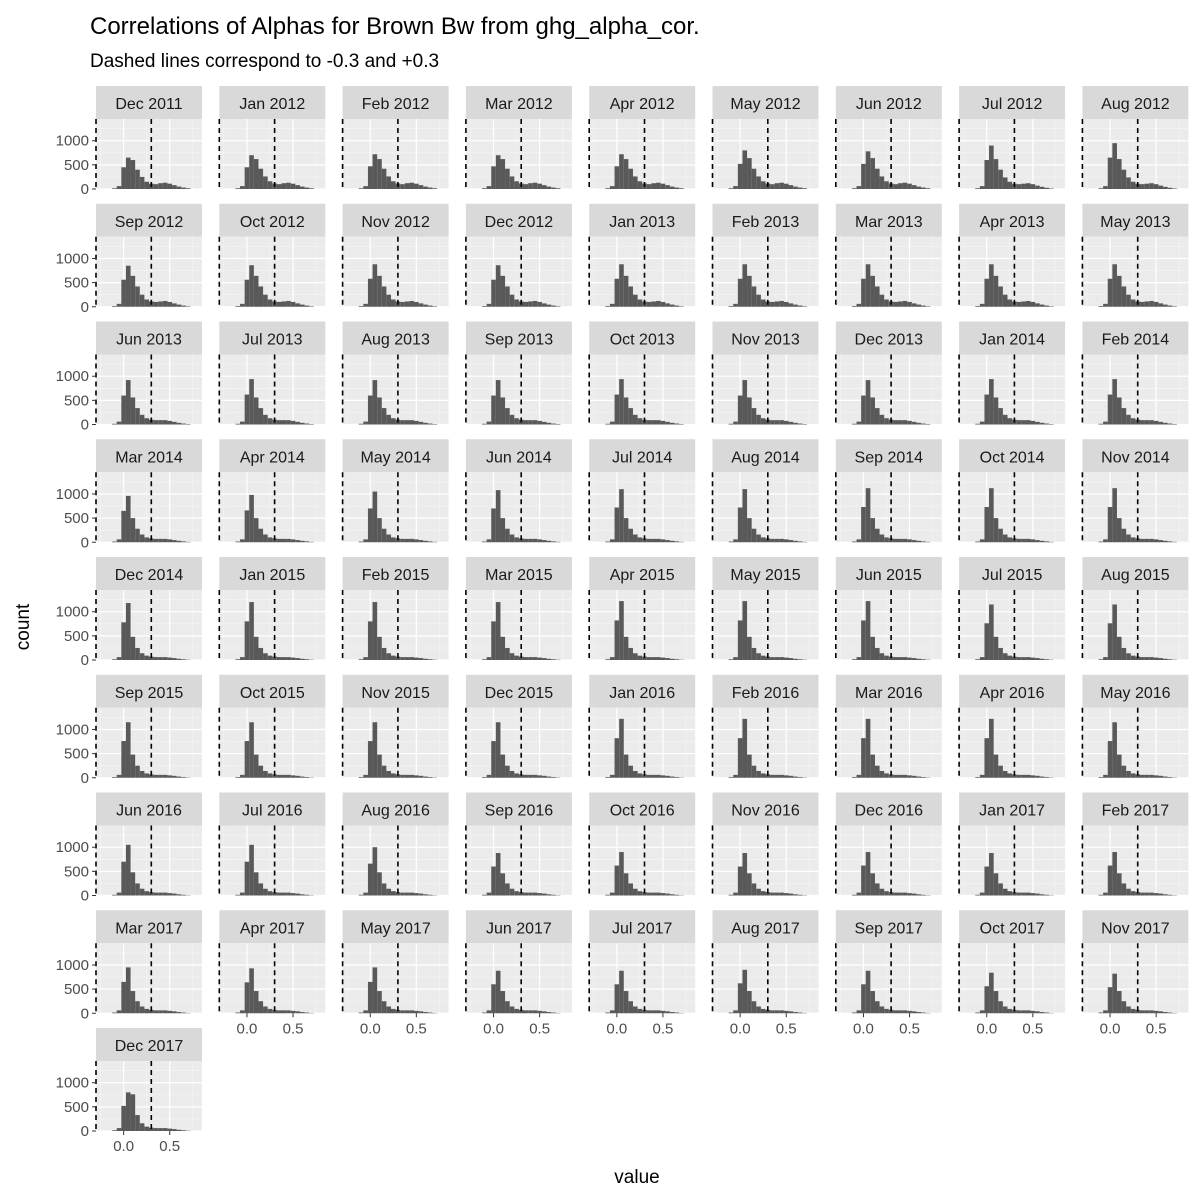 The height and width of the screenshot is (1200, 1200). What do you see at coordinates (642, 491) in the screenshot?
I see `facet-panel: Jul 2014` at bounding box center [642, 491].